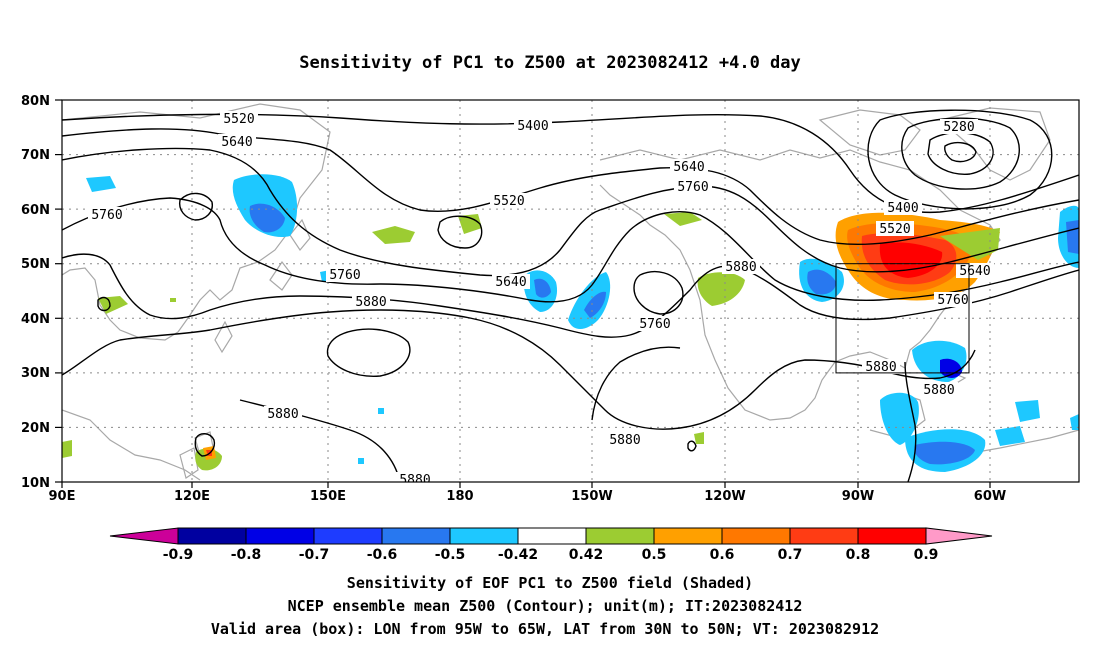 The image size is (1100, 650). Describe the element at coordinates (314, 555) in the screenshot. I see `colorbar-label: -0.7` at that location.